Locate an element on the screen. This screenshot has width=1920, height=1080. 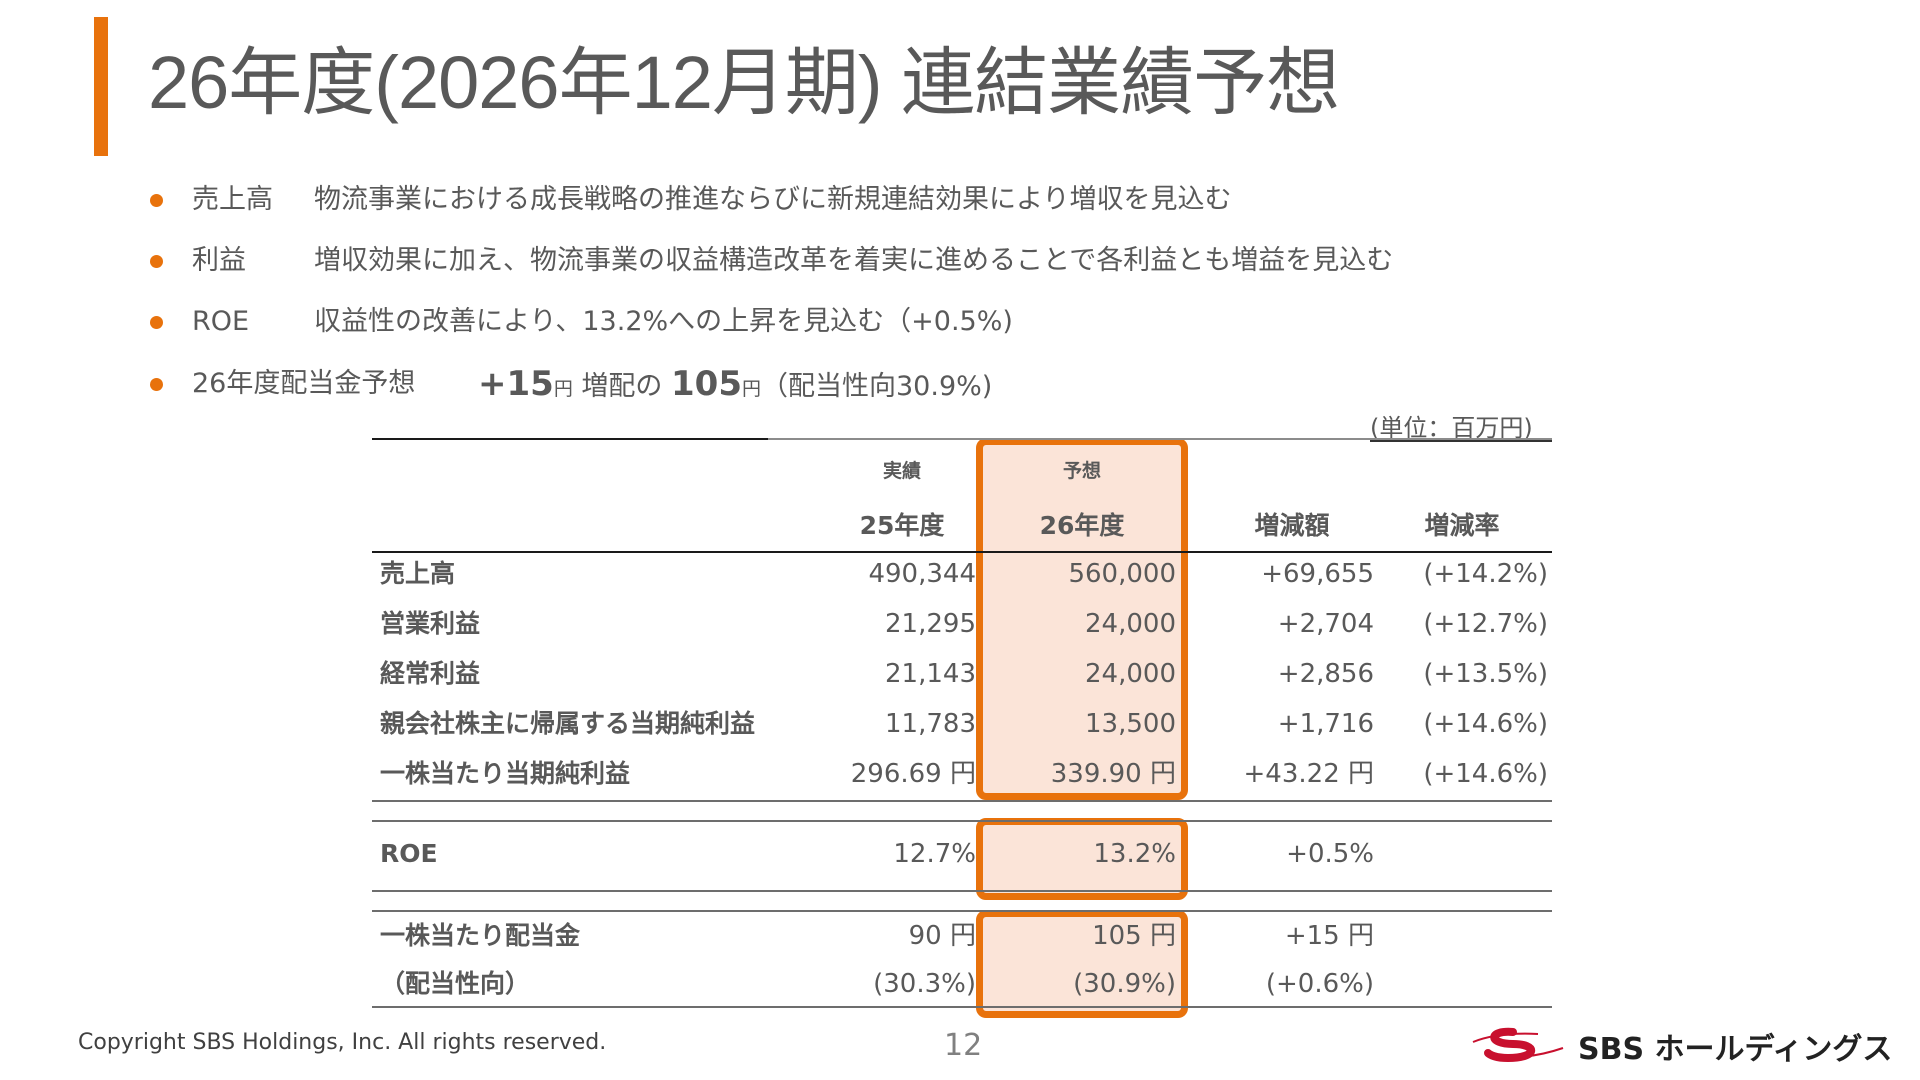
header-actual-sub: 実績 is located at coordinates (901, 471).